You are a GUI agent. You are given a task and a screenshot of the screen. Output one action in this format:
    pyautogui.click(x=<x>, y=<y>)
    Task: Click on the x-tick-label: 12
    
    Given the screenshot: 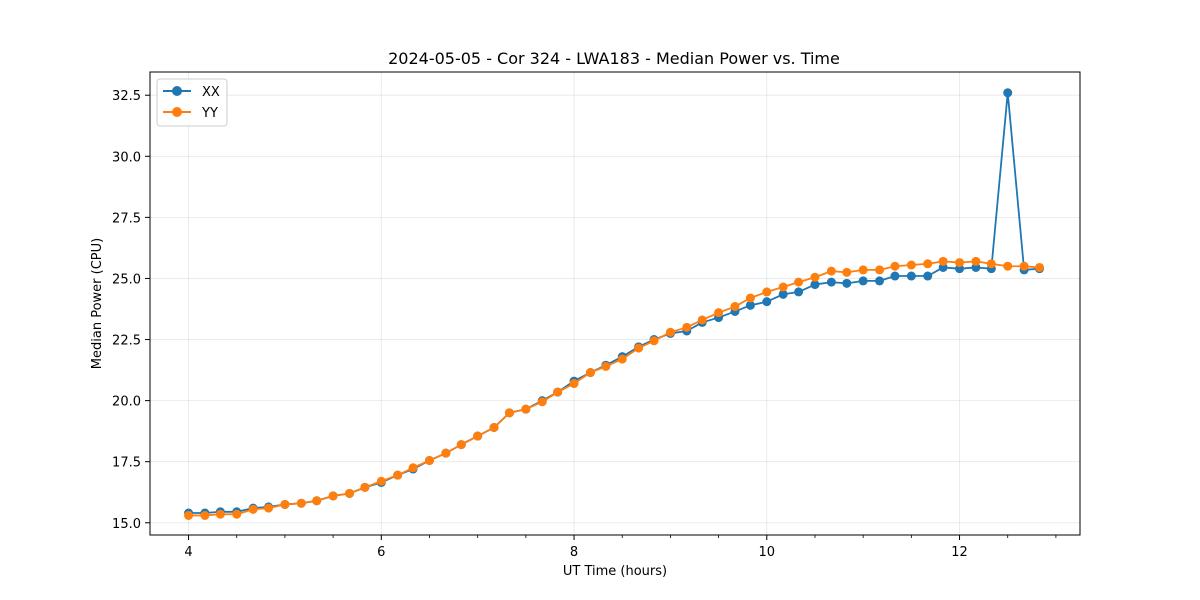 What is the action you would take?
    pyautogui.click(x=959, y=552)
    